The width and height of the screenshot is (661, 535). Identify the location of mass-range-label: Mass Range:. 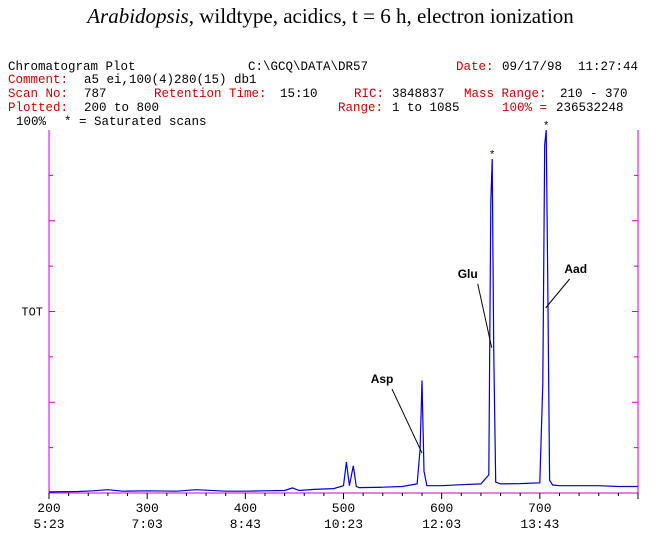
(505, 94).